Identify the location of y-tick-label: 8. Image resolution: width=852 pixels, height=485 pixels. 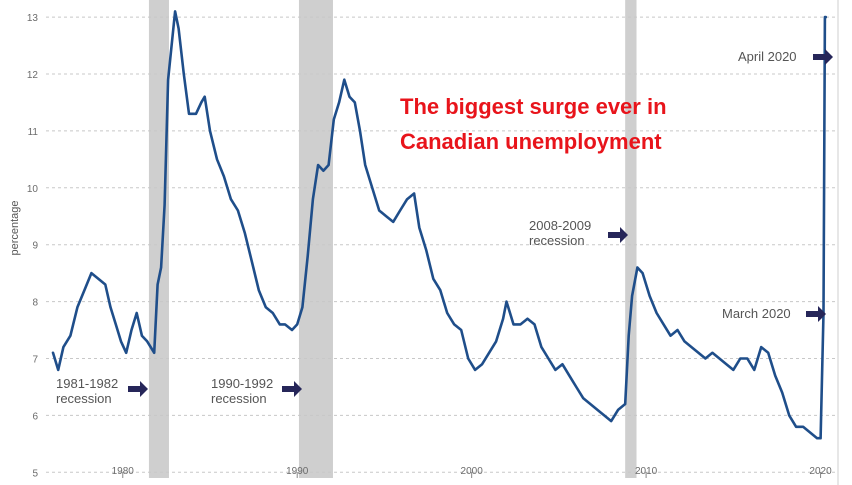
(35, 303).